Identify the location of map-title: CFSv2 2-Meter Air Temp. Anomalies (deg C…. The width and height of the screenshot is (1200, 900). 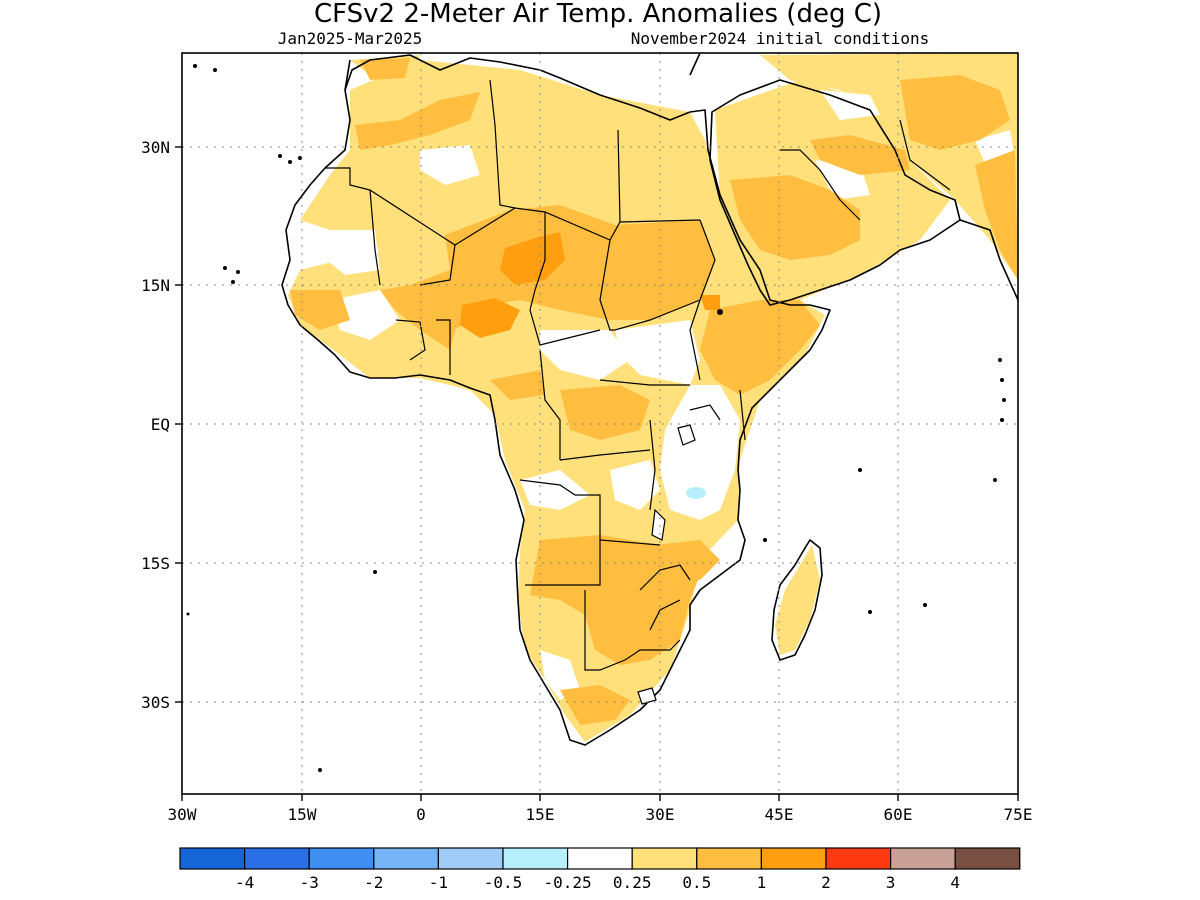
(598, 14).